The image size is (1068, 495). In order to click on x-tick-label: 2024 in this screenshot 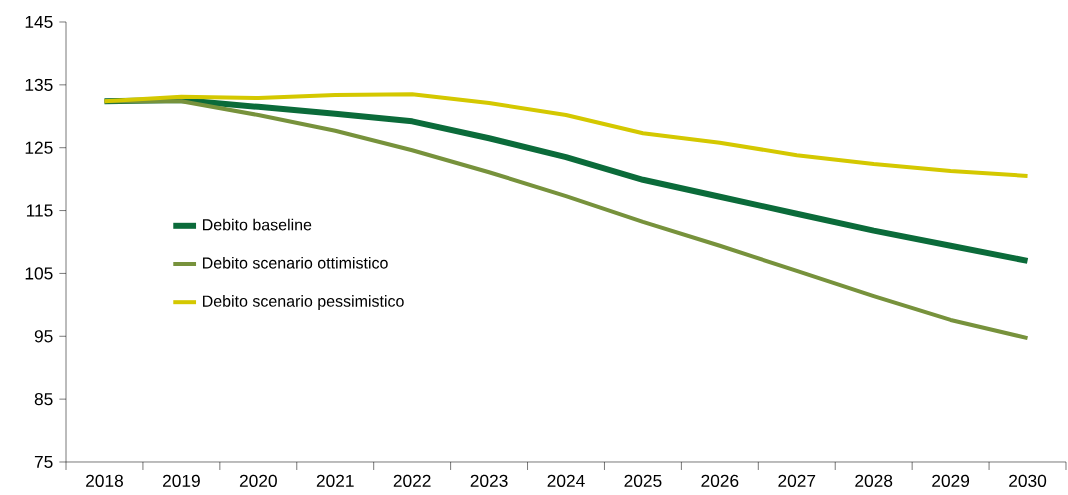, I will do `click(566, 480)`.